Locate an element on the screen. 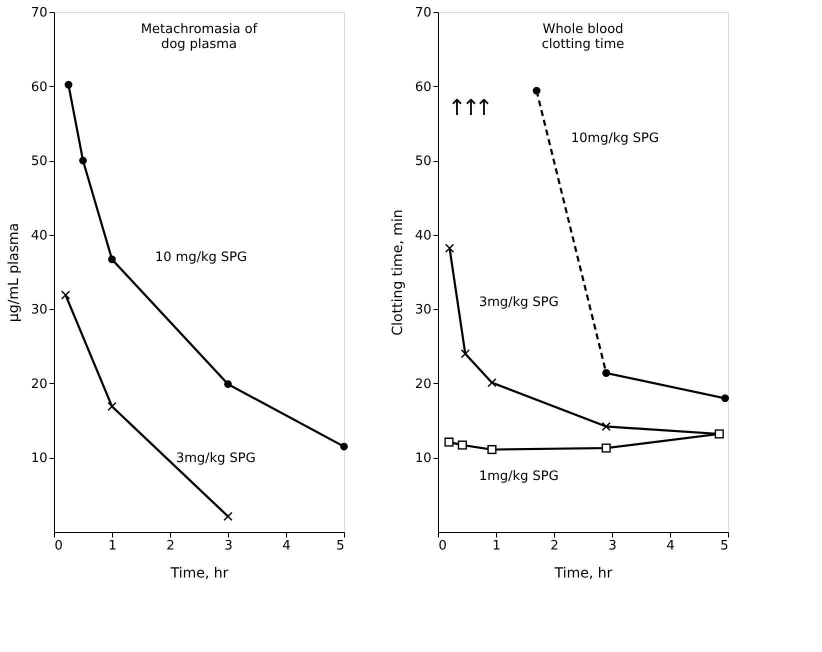 Image resolution: width=822 pixels, height=652 pixels. annotation: 10 mg/kg SPG is located at coordinates (201, 257).